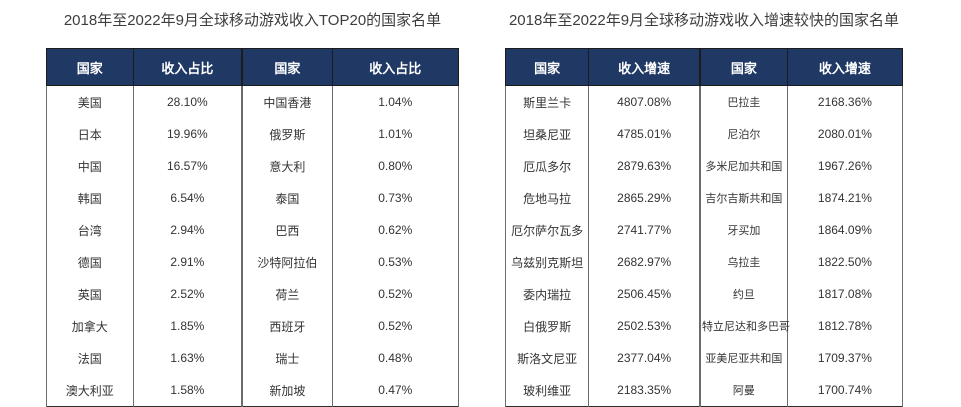 The width and height of the screenshot is (961, 407). I want to click on header-country-2: 国家, so click(287, 67).